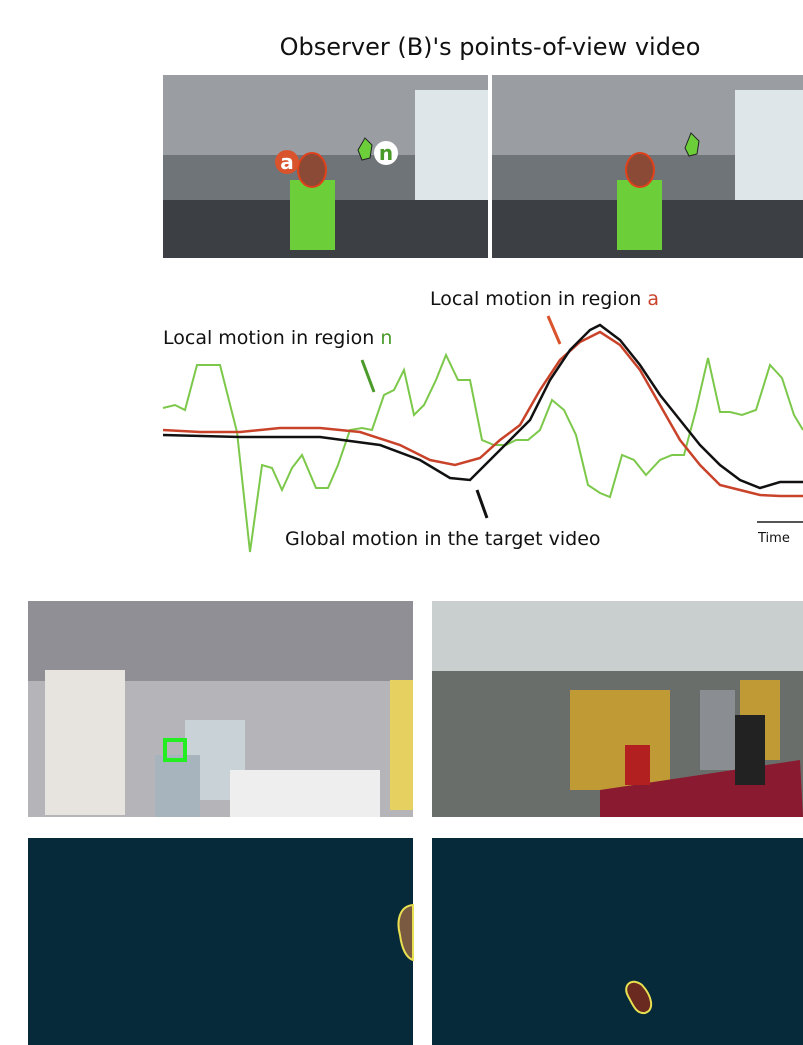  Describe the element at coordinates (717, 730) in the screenshot. I see `locker` at that location.